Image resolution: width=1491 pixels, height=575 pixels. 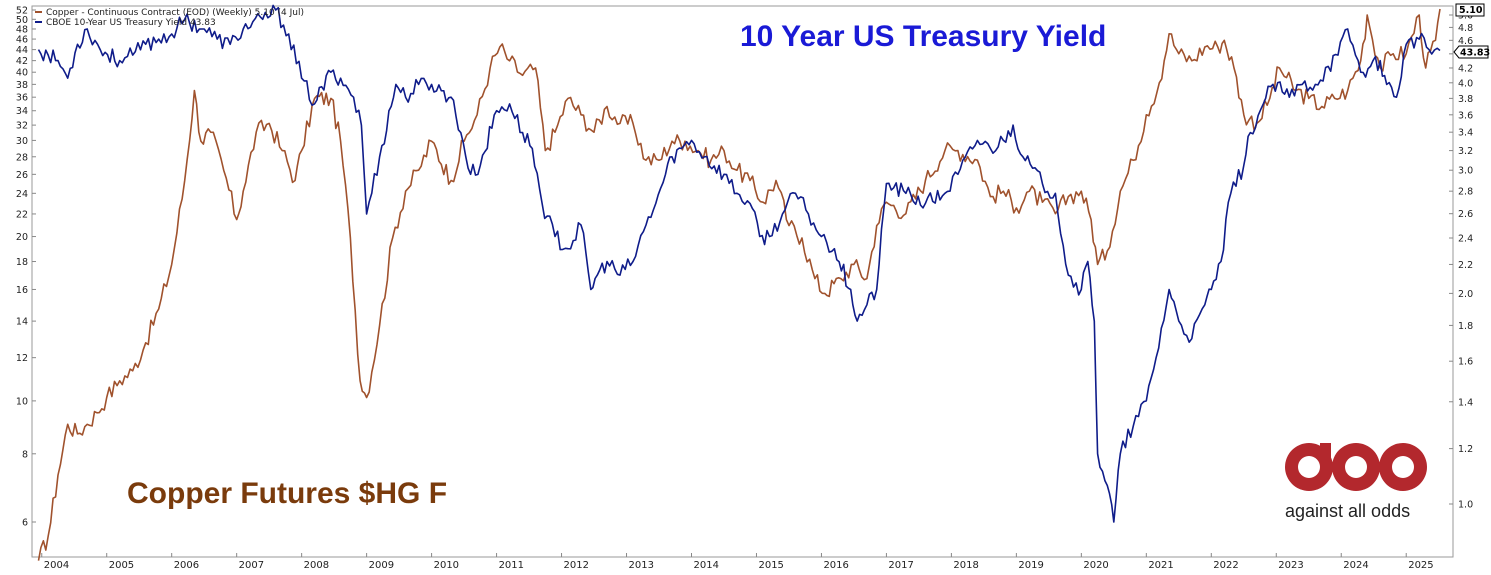 What do you see at coordinates (1465, 99) in the screenshot?
I see `right-tick-label: 3.8` at bounding box center [1465, 99].